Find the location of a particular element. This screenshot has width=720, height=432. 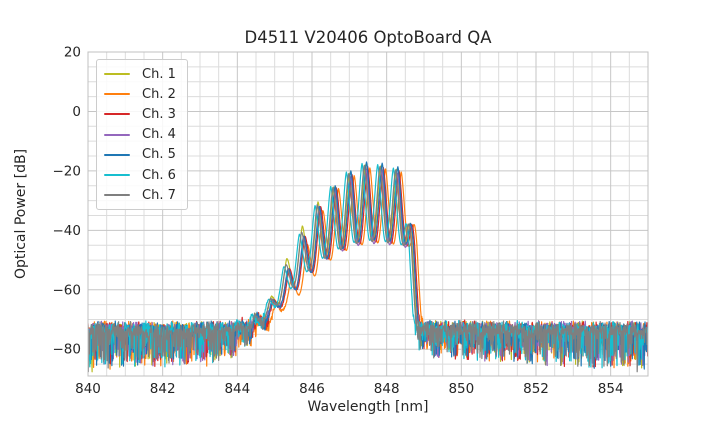

legend-entry: Ch. 7 is located at coordinates (142, 195).